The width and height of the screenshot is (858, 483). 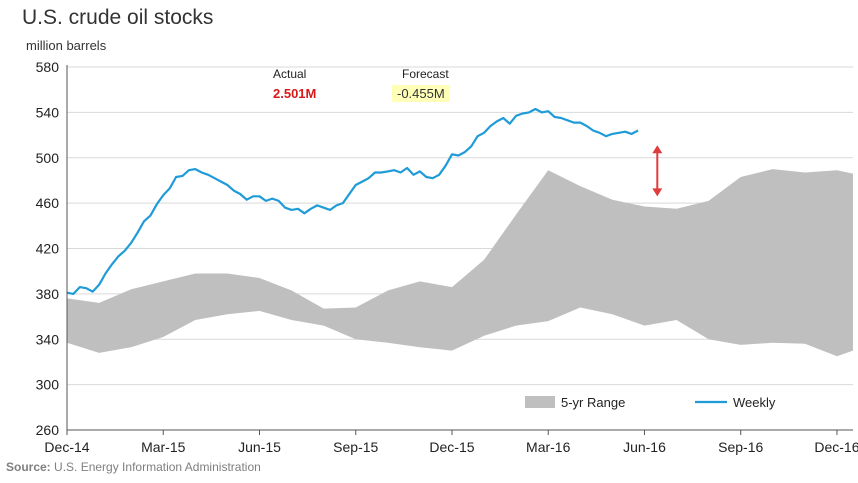 I want to click on legend: 5-yr Range Weekly, so click(x=650, y=402).